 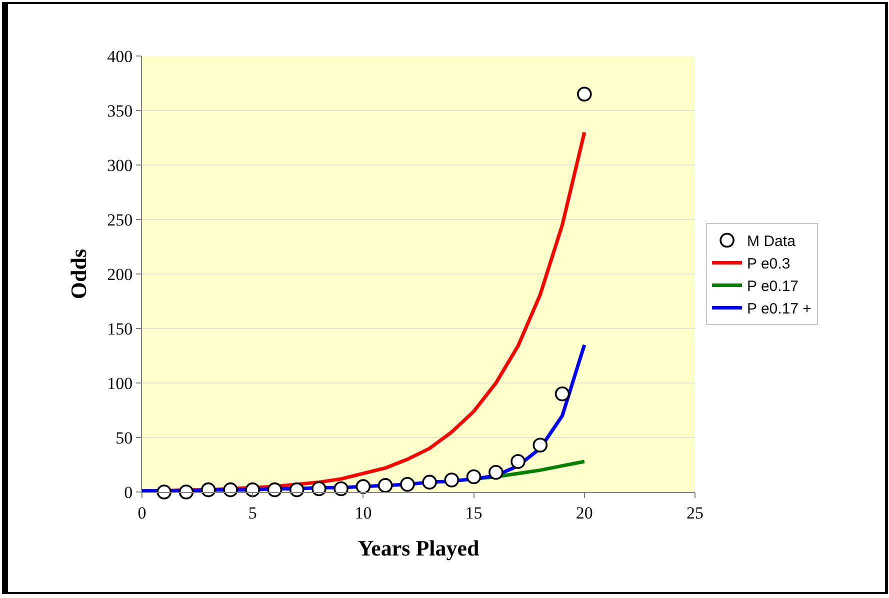 What do you see at coordinates (771, 241) in the screenshot?
I see `legend-label: M Data` at bounding box center [771, 241].